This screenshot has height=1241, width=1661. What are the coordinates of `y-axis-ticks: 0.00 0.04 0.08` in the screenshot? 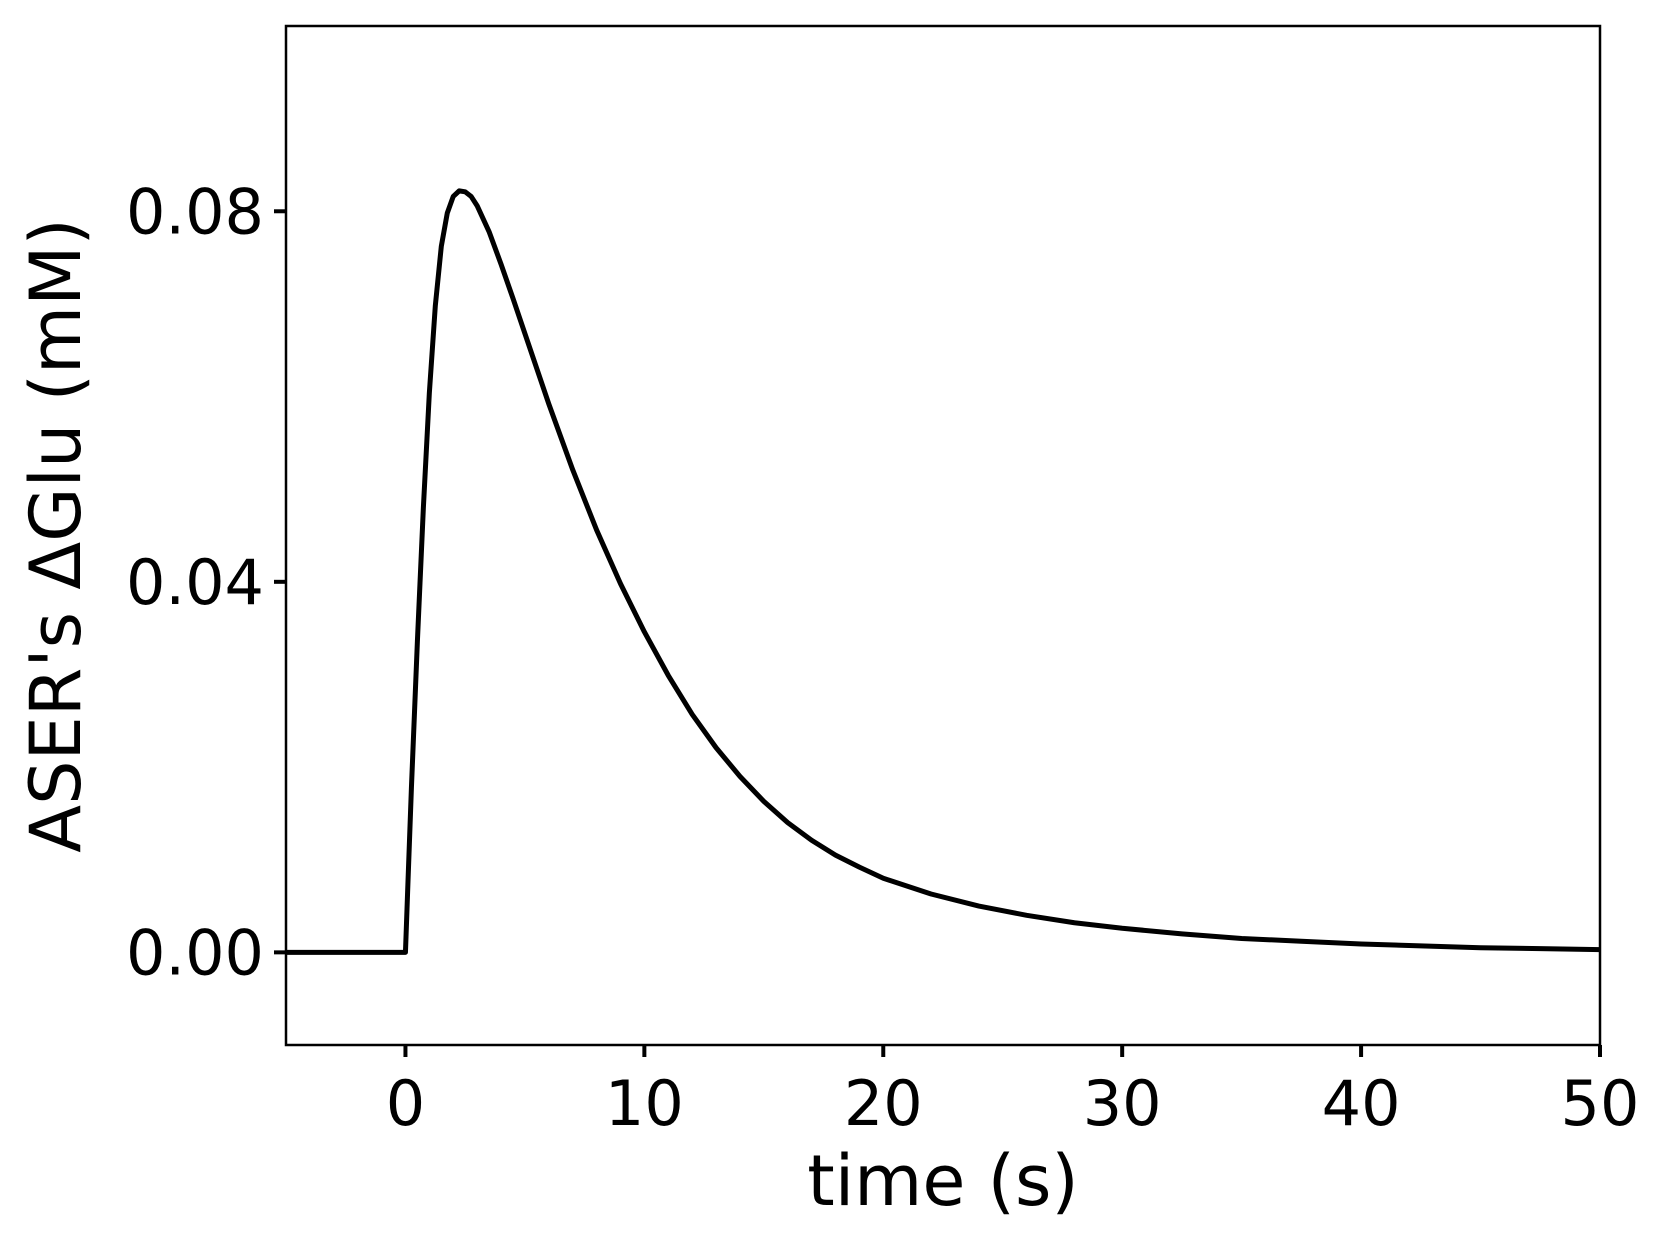 It's located at (206, 582).